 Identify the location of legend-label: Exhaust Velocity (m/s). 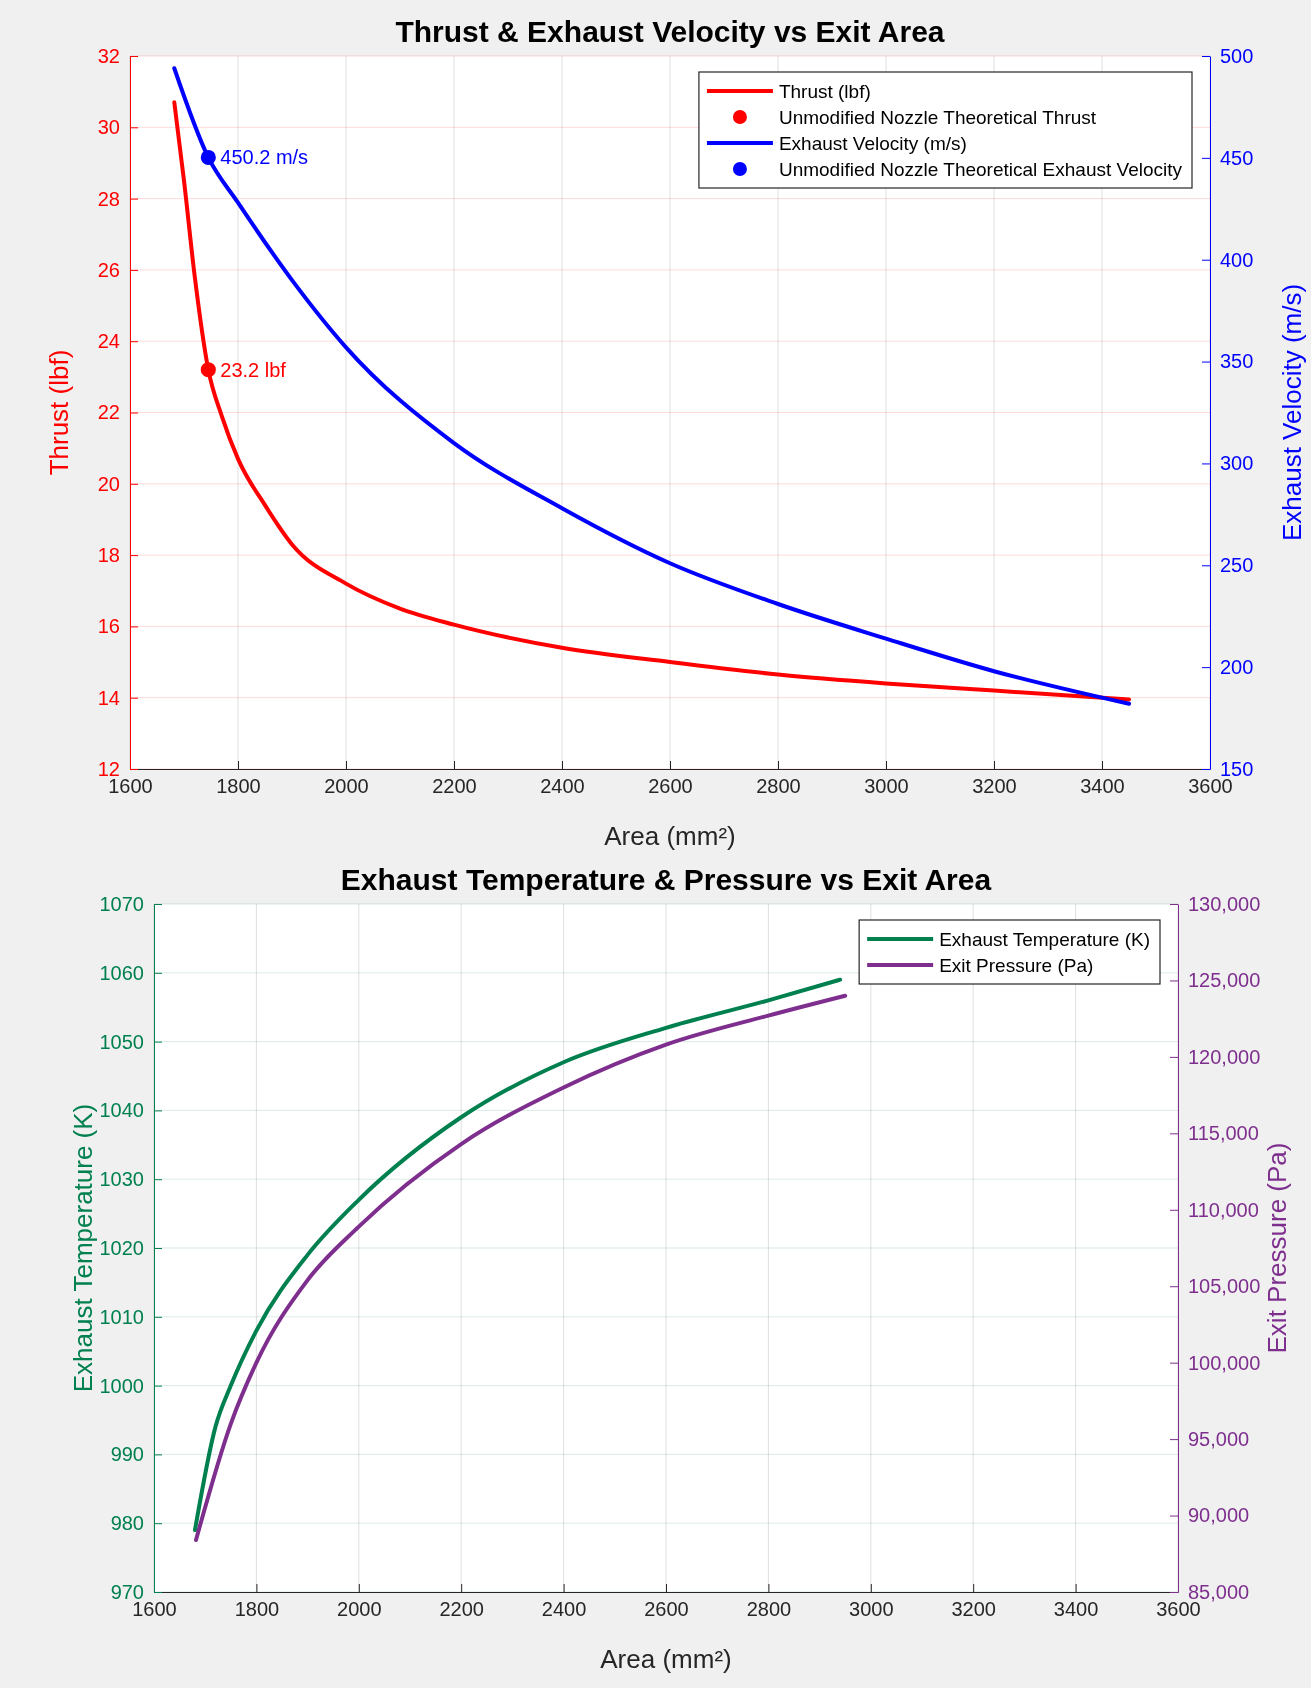
(872, 143).